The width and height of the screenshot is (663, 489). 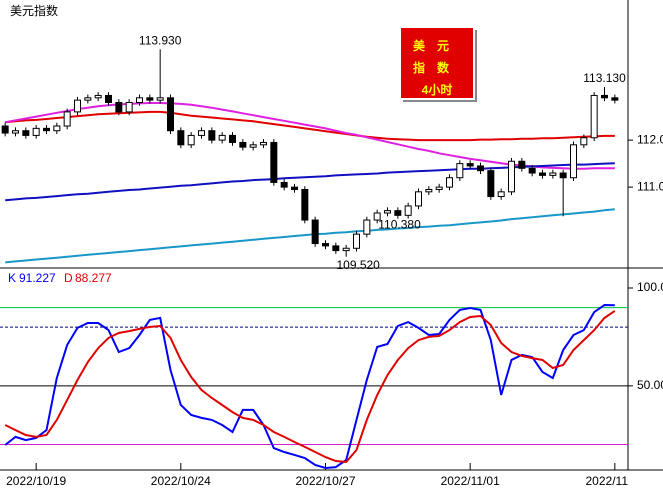 What do you see at coordinates (399, 224) in the screenshot?
I see `price-annotation: 110.380` at bounding box center [399, 224].